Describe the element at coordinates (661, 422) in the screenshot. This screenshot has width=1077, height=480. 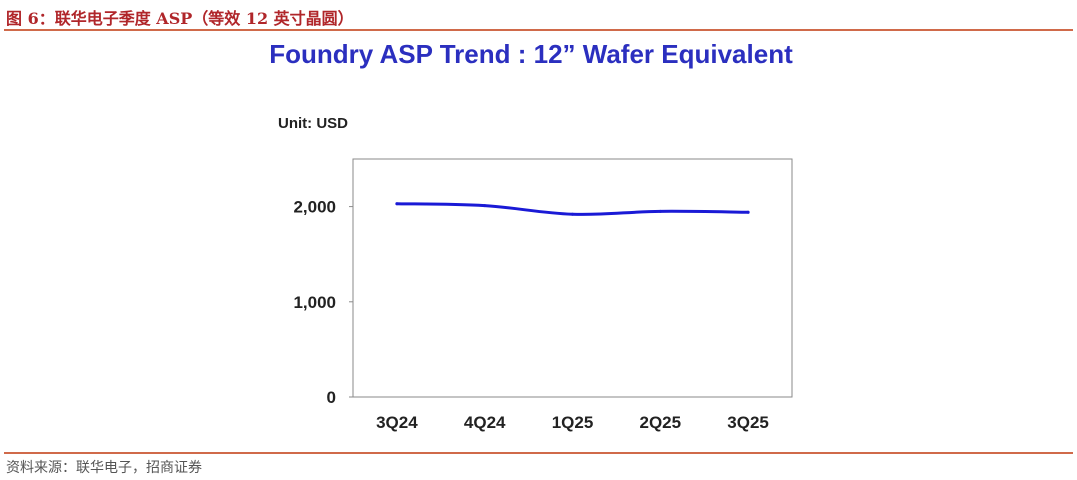
I see `x-tick-label: 2Q25` at that location.